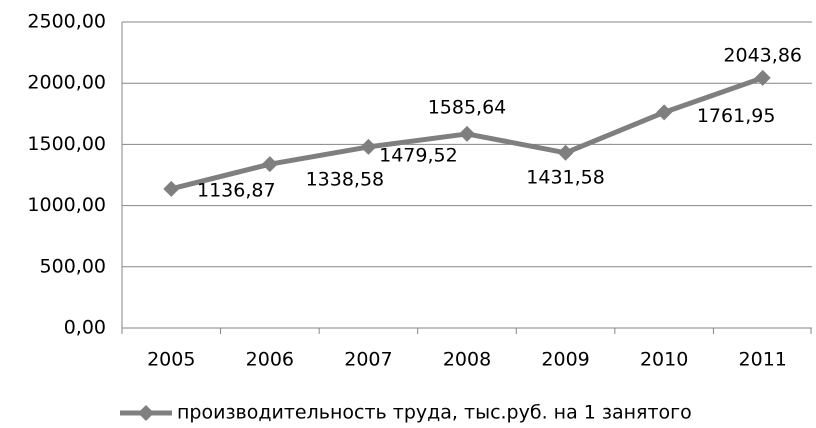  I want to click on x-tick-label: 2011, so click(763, 360).